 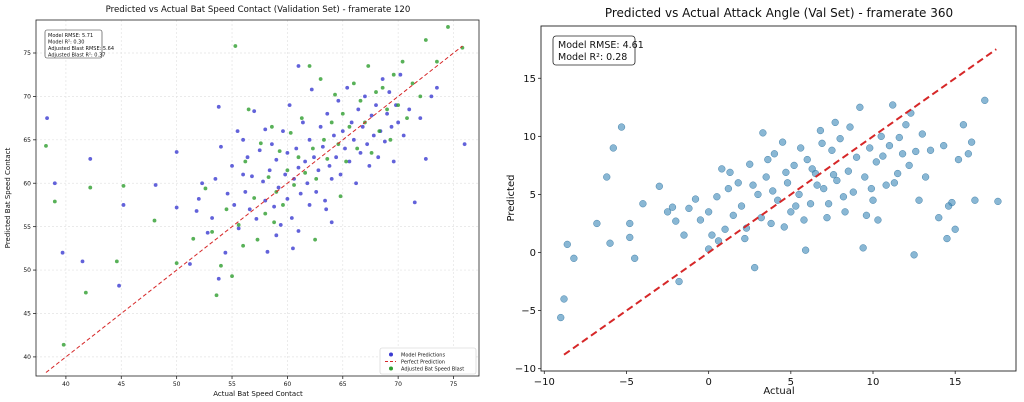 I want to click on x-tick-label: 40, so click(x=66, y=384).